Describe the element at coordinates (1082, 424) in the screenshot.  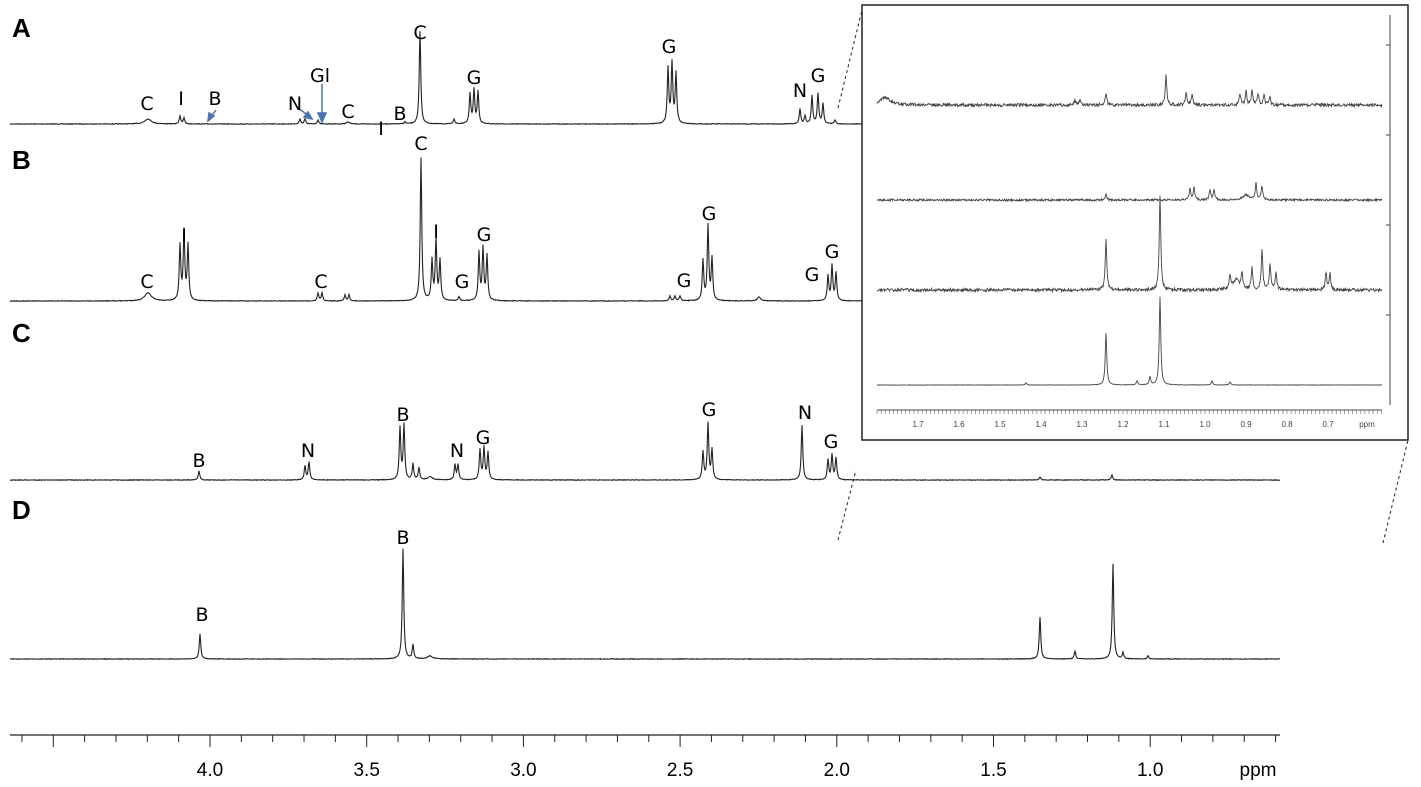
I see `inset-tick-label: 1.3` at that location.